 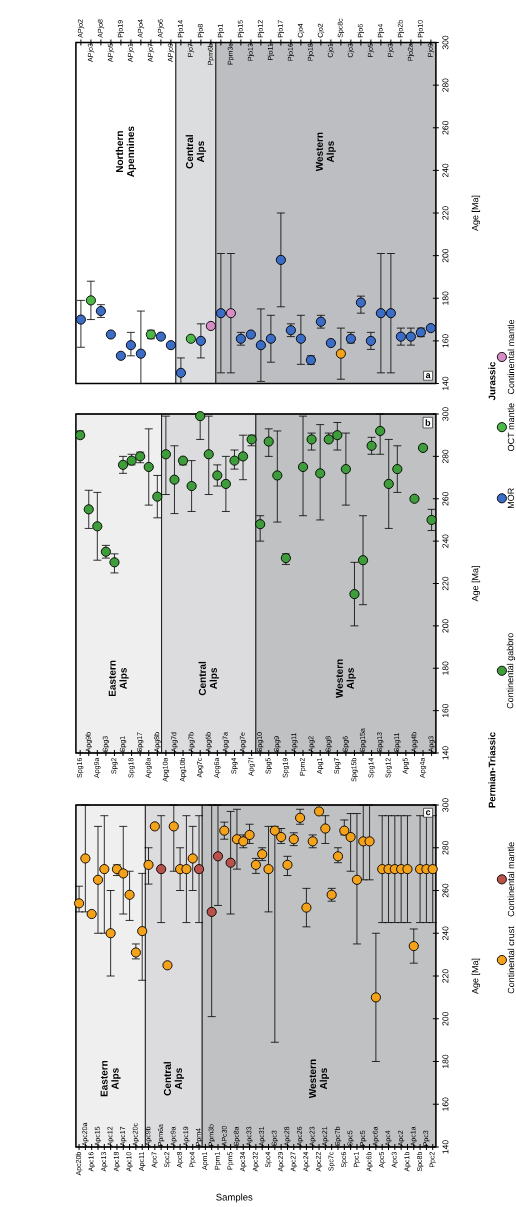 I want to click on y-tick-label: 240, so click(x=445, y=933).